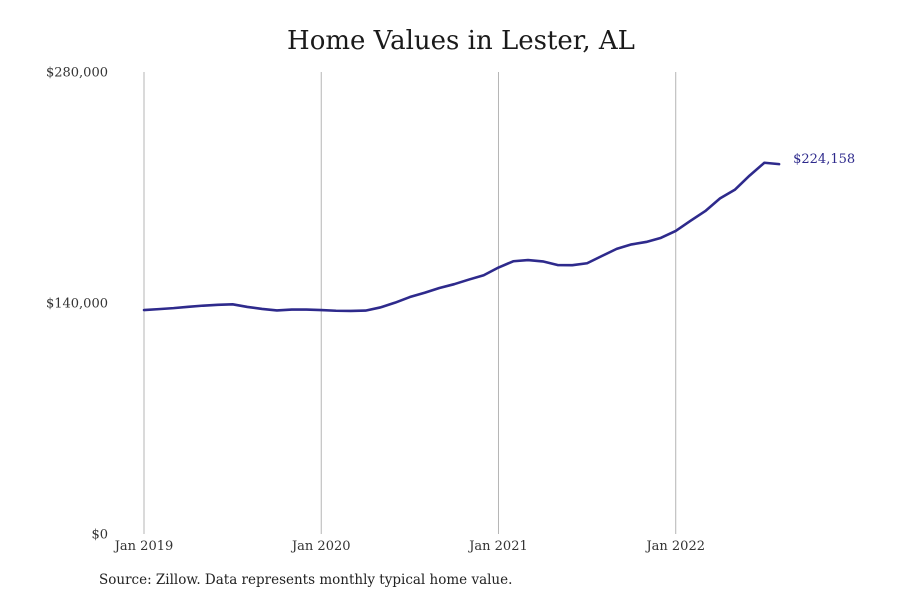 This screenshot has height=600, width=900. What do you see at coordinates (674, 546) in the screenshot?
I see `x-tick-label: Jan 2022` at bounding box center [674, 546].